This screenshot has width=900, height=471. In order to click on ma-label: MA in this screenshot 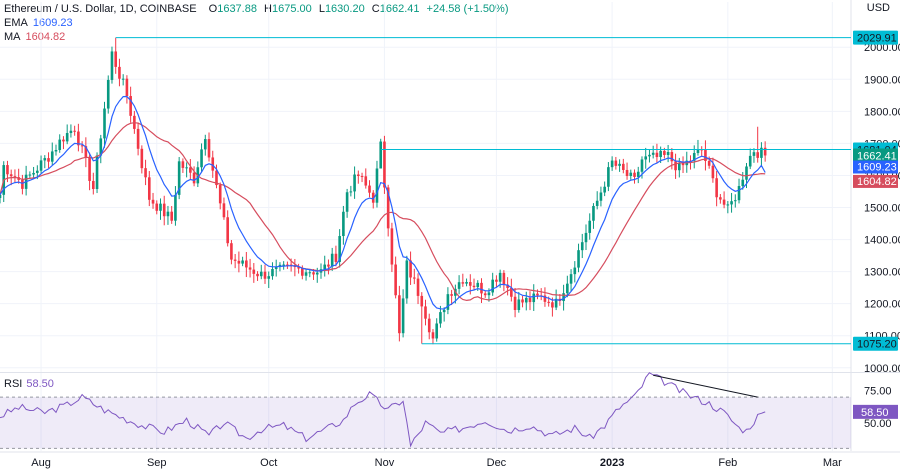, I will do `click(12, 37)`.